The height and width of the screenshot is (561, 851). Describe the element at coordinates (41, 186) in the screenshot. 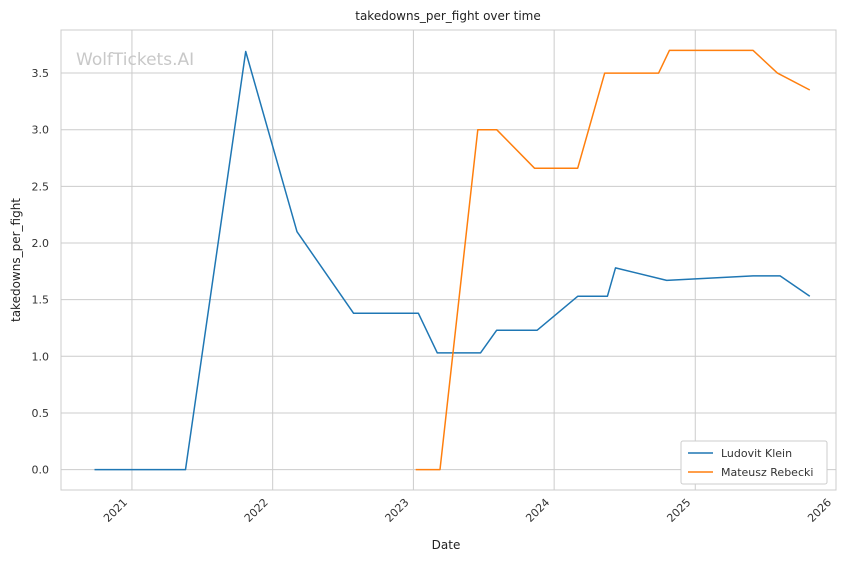

I see `y-tick-label: 2.5` at that location.